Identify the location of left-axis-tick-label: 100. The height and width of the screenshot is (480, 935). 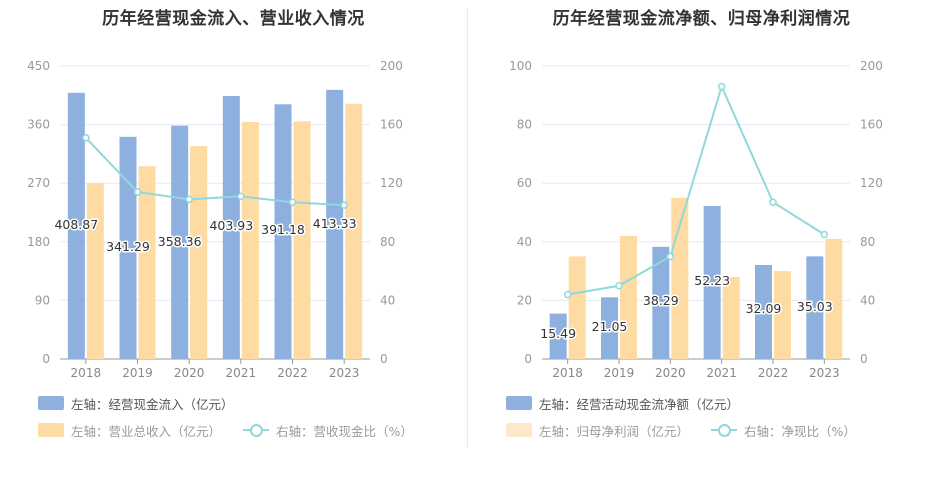
(520, 66).